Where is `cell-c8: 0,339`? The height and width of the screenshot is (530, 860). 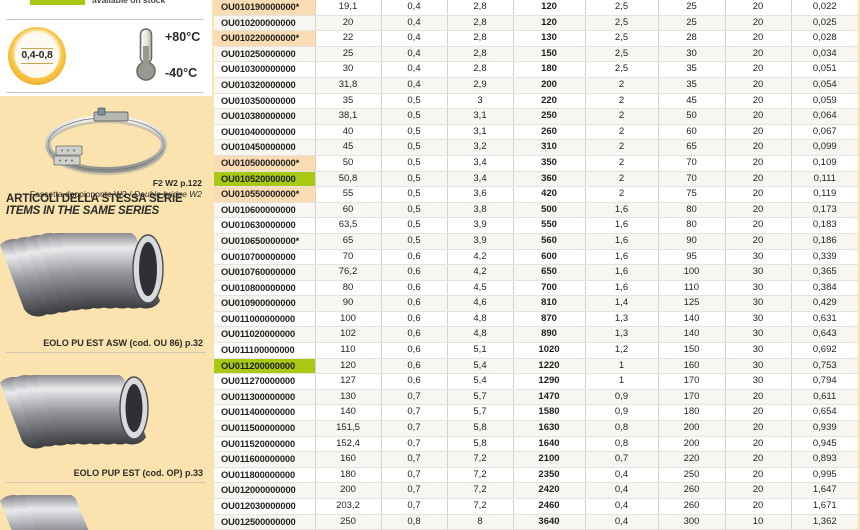 cell-c8: 0,339 is located at coordinates (824, 257).